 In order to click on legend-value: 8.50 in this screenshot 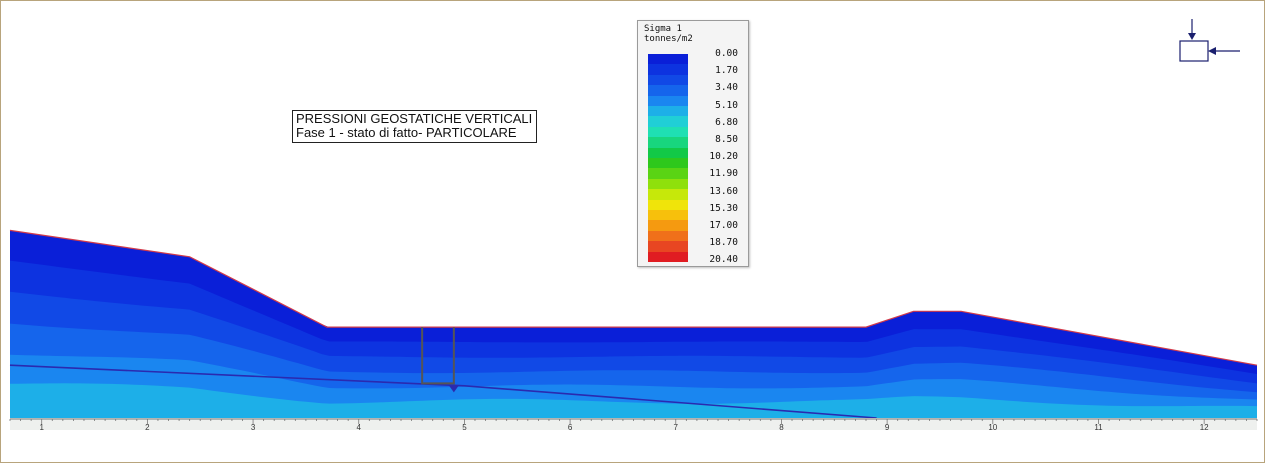, I will do `click(726, 139)`.